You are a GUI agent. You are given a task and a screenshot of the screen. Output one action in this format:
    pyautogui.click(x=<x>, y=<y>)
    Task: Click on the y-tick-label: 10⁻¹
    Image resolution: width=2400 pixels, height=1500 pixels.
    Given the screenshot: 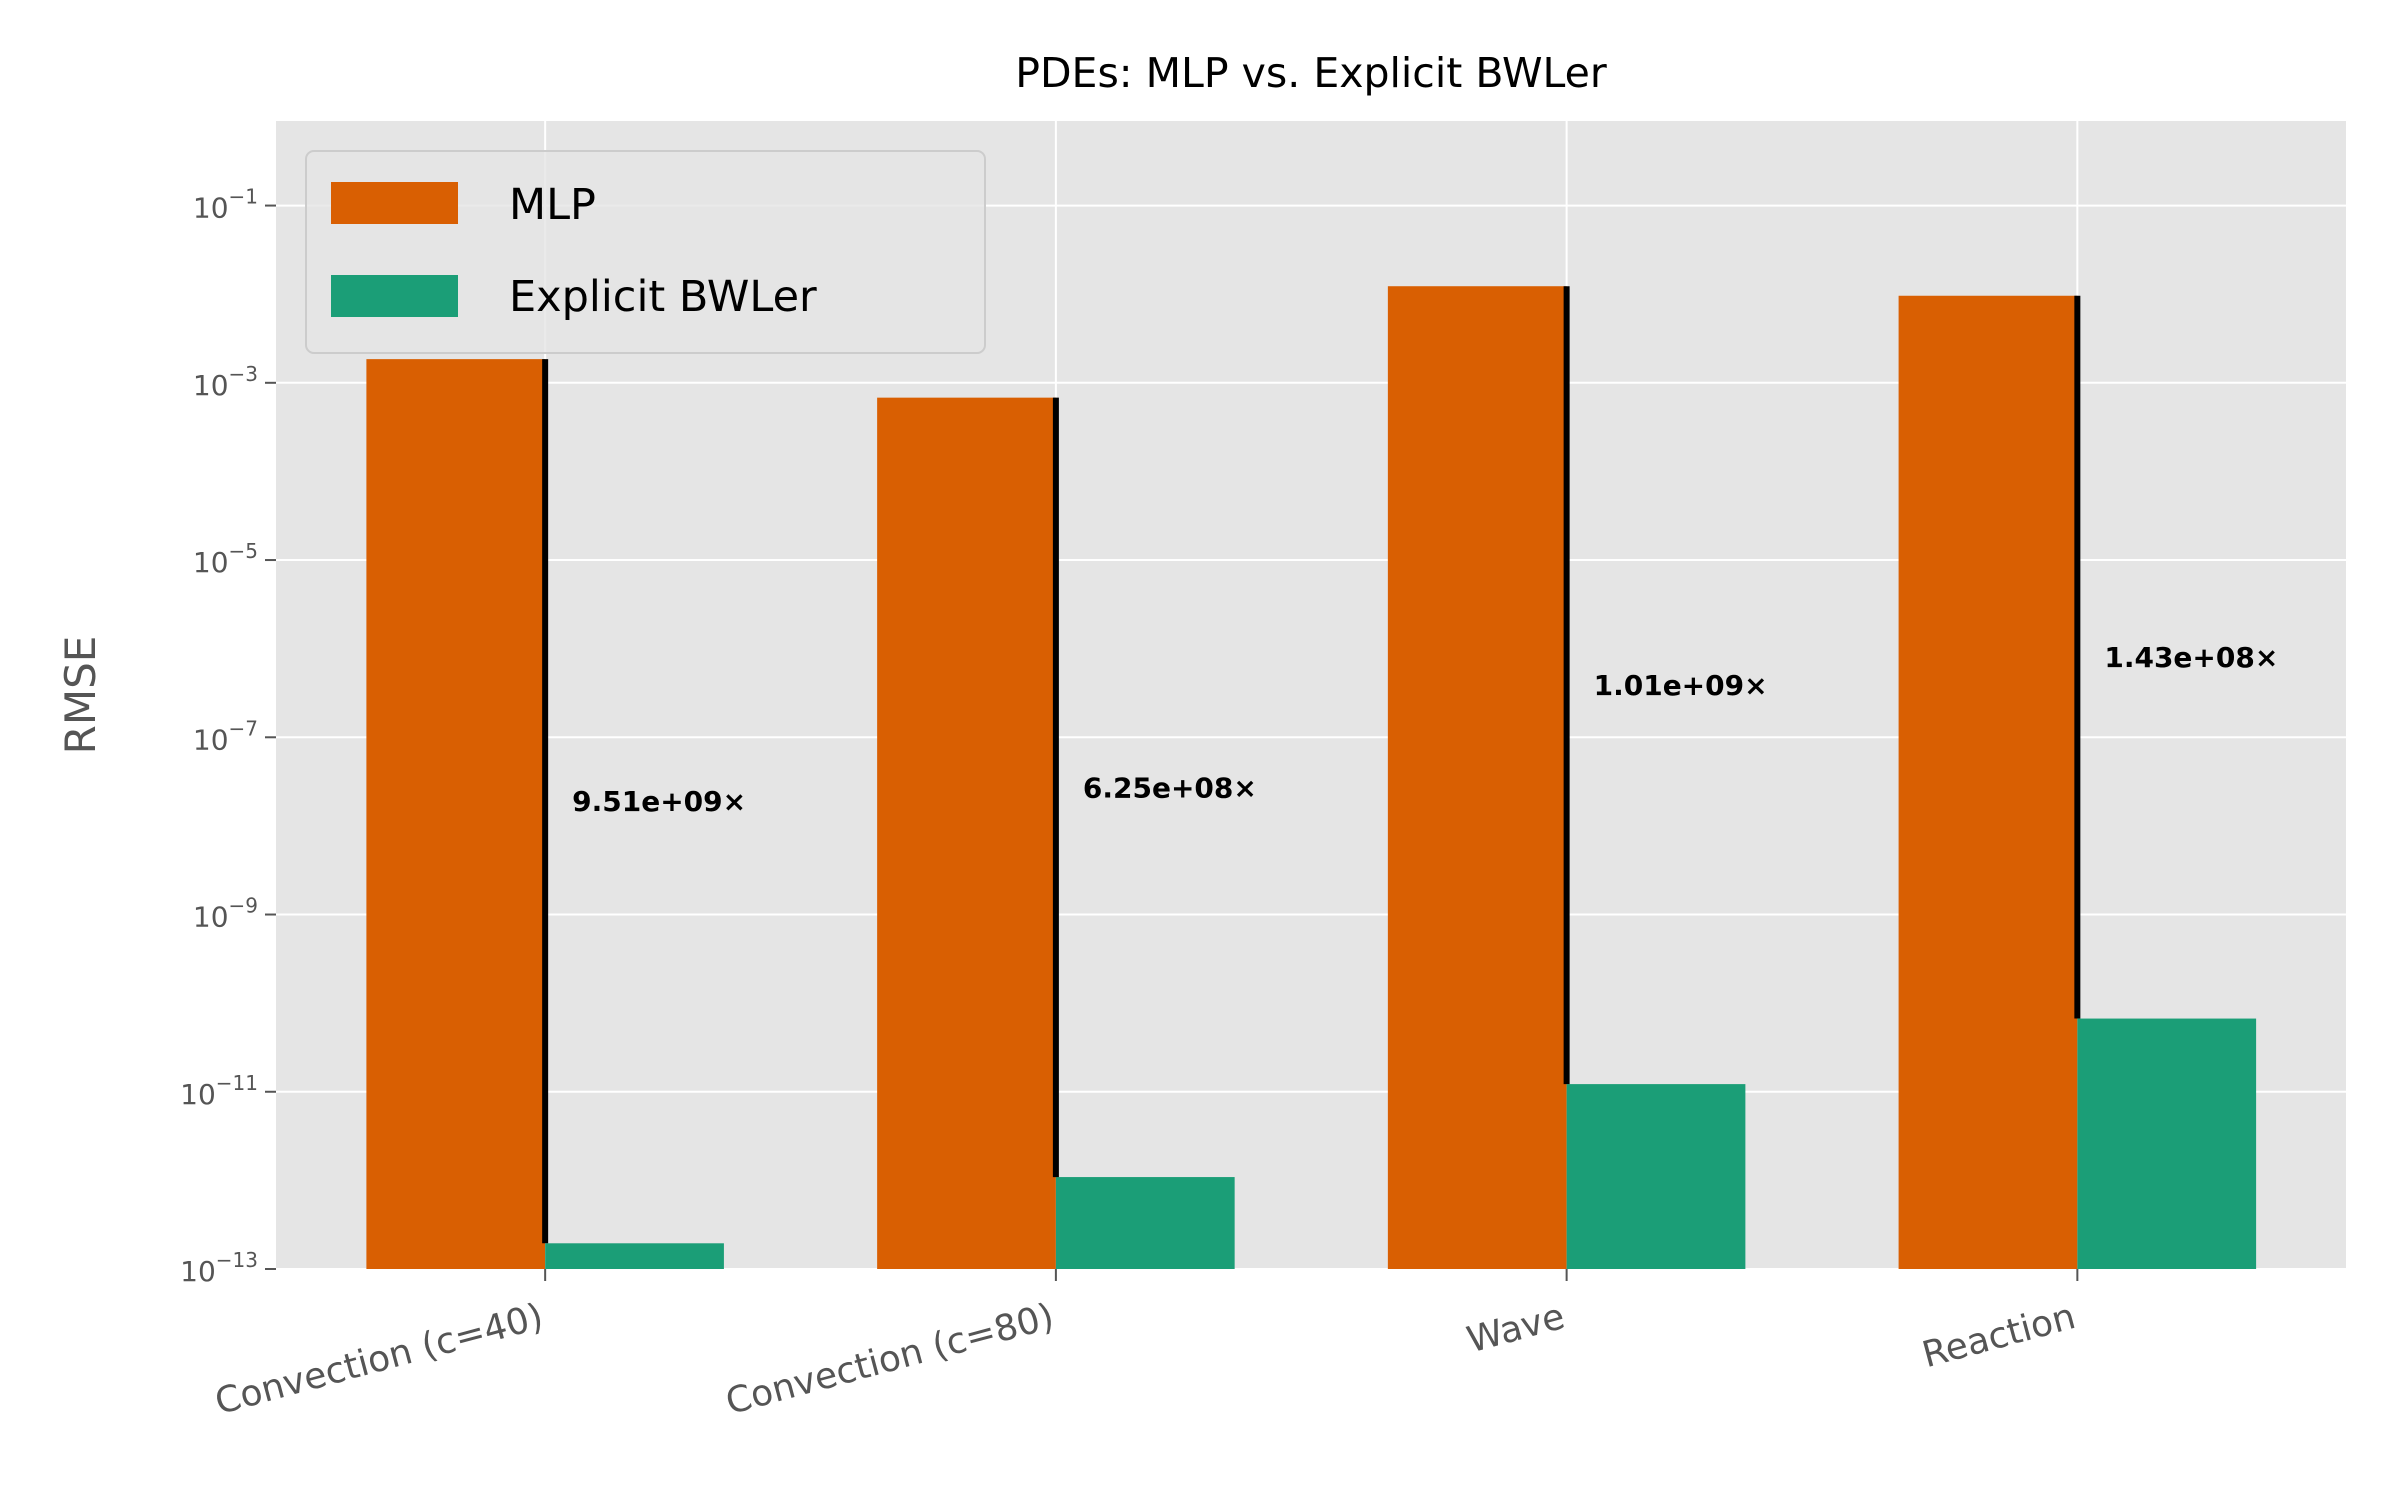 What is the action you would take?
    pyautogui.click(x=225, y=205)
    